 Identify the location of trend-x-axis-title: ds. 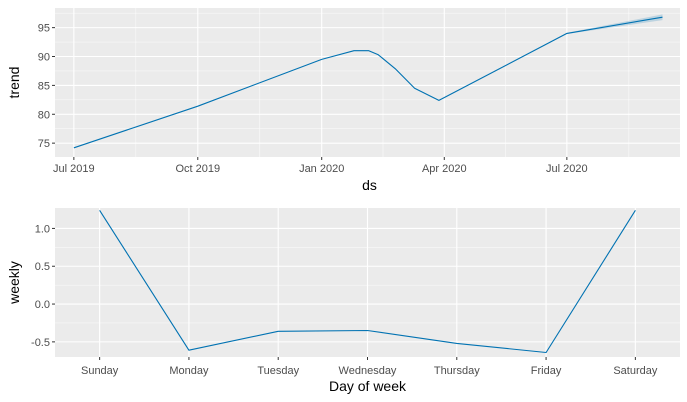
(369, 185).